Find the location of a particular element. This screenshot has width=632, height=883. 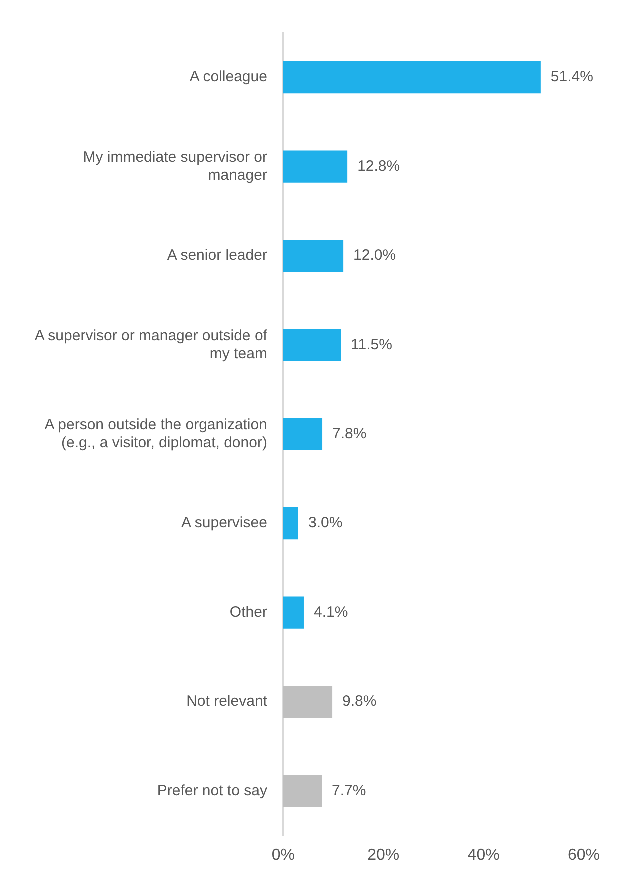

x-tick-label: 20% is located at coordinates (384, 855).